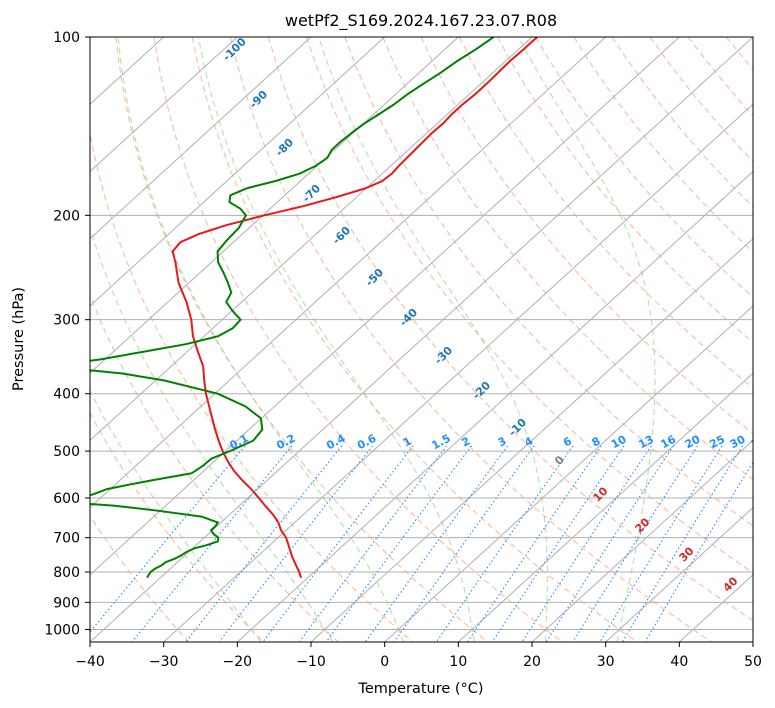 This screenshot has height=708, width=775. Describe the element at coordinates (668, 442) in the screenshot. I see `mixing-ratio-label: 16` at that location.